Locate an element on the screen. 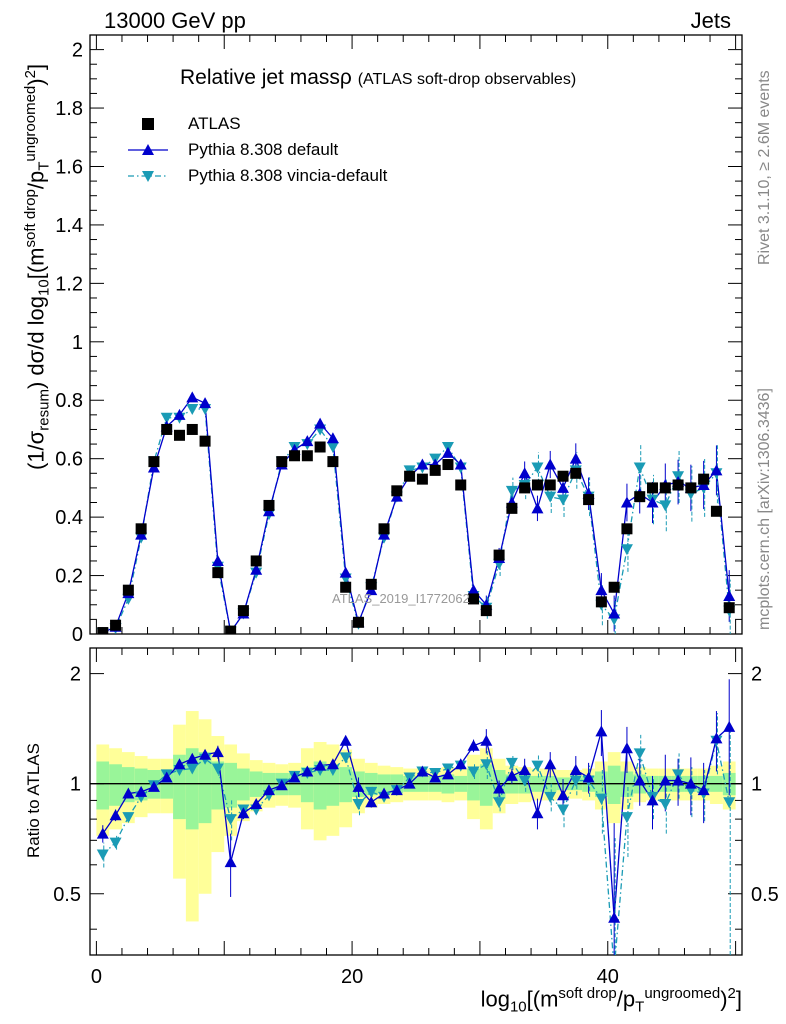 The image size is (786, 1024). ratio-xtick-label-2: 40 is located at coordinates (608, 977).